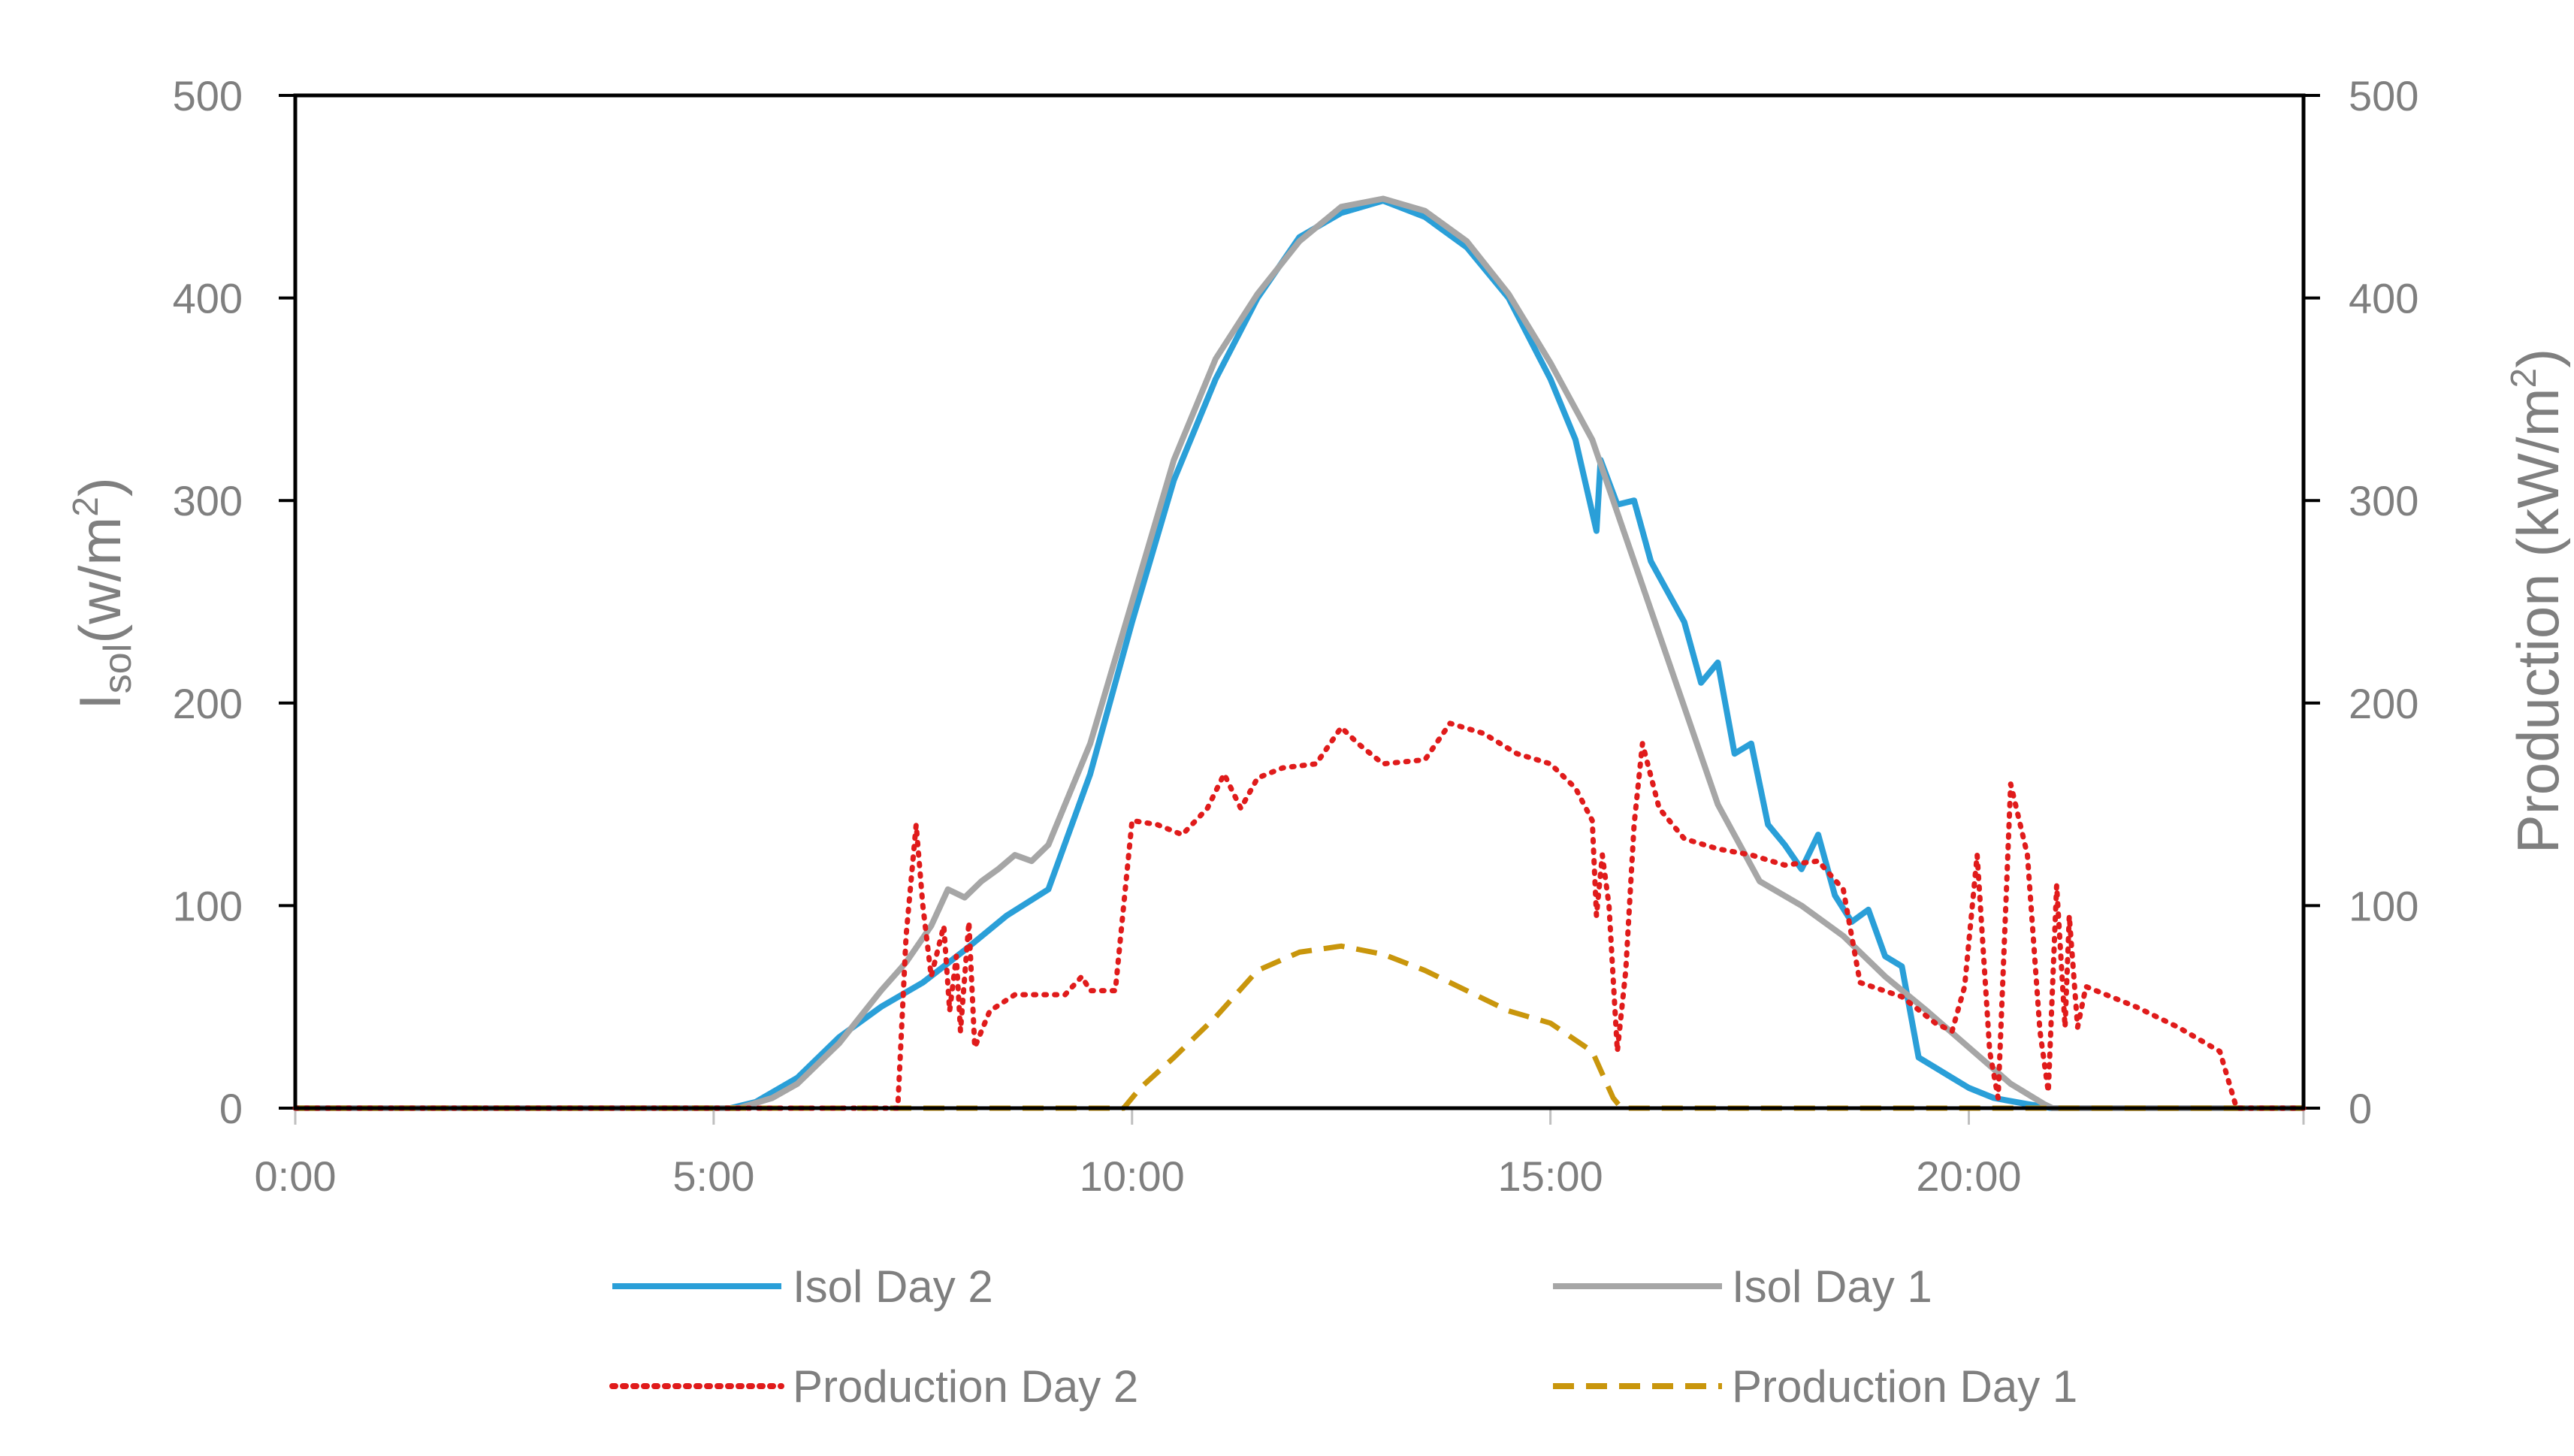  I want to click on x-tick-label: 5:00, so click(713, 1176).